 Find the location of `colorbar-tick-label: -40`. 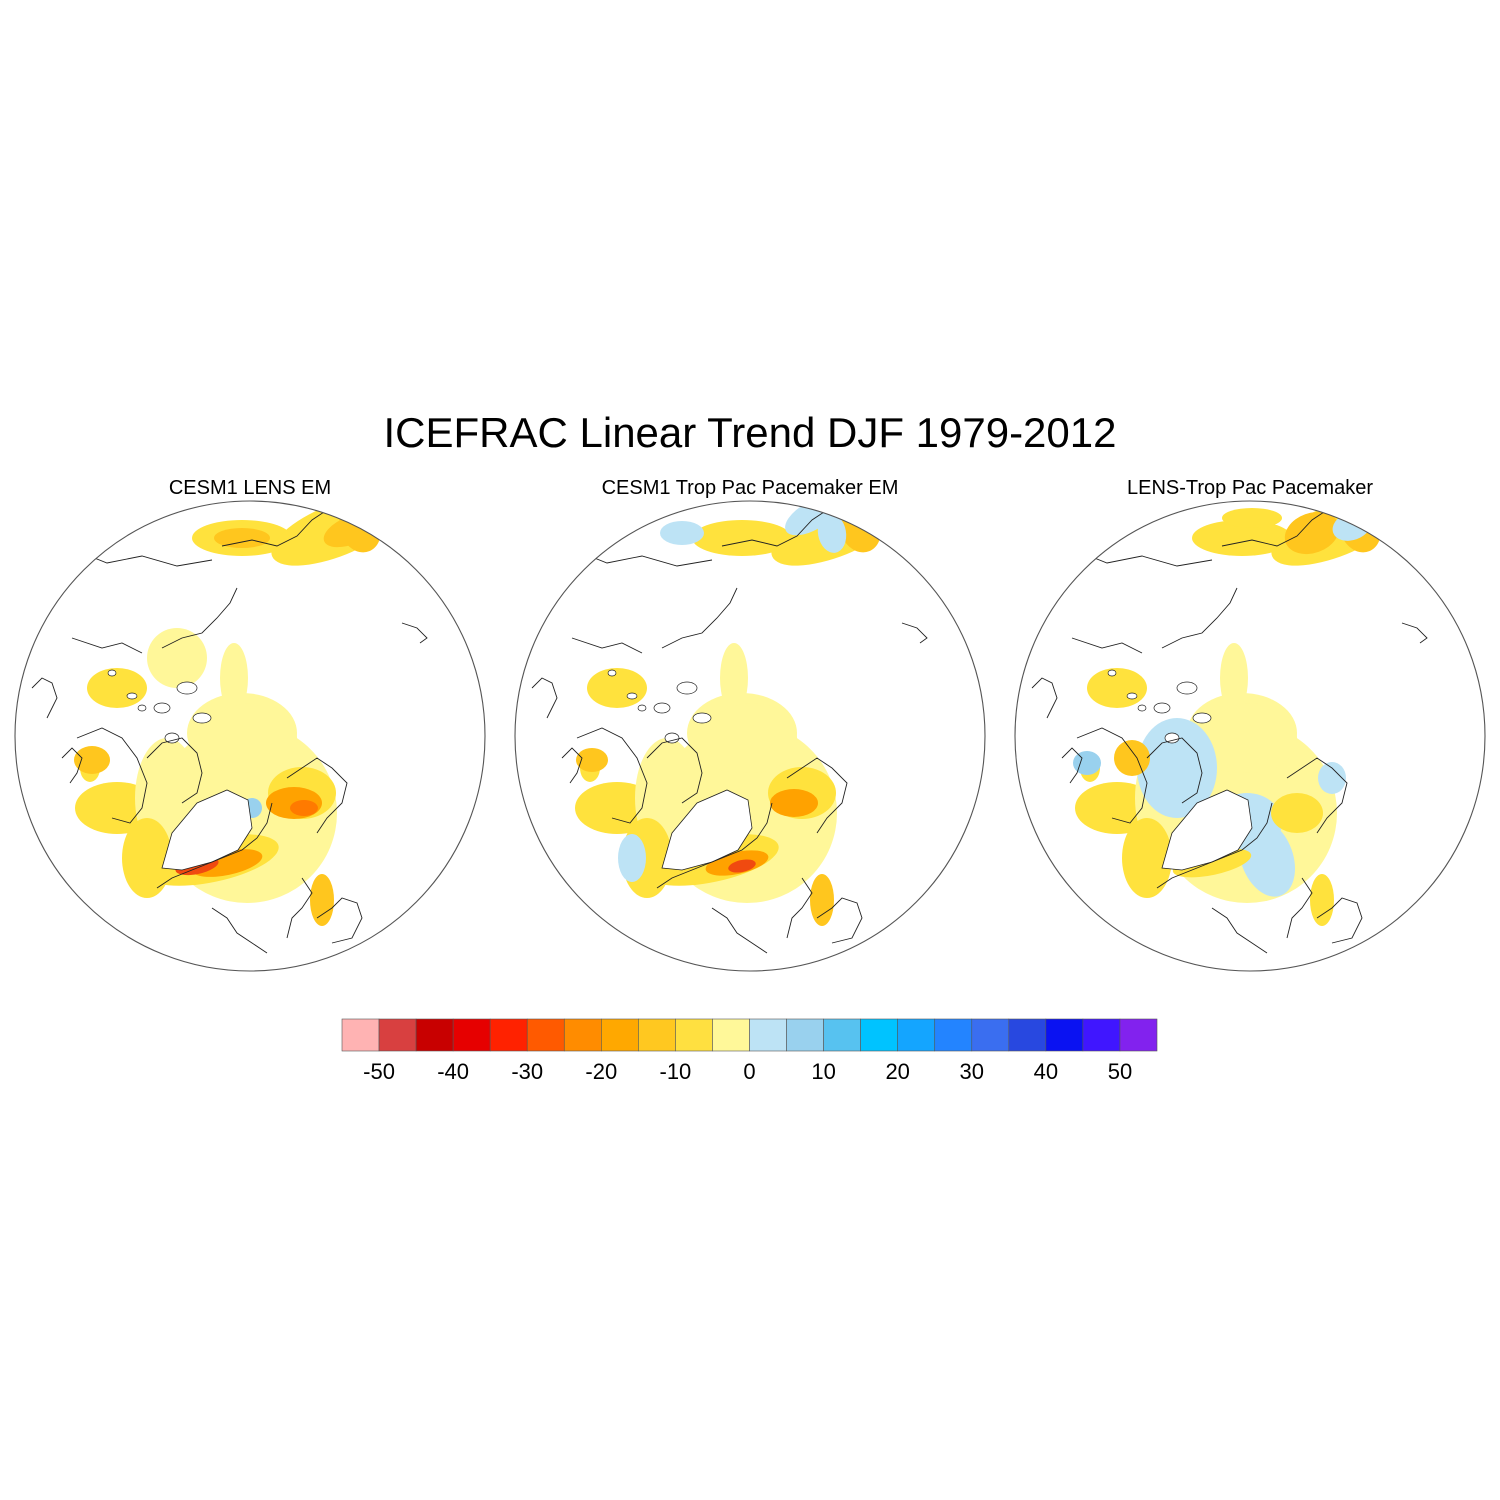

colorbar-tick-label: -40 is located at coordinates (453, 1071).